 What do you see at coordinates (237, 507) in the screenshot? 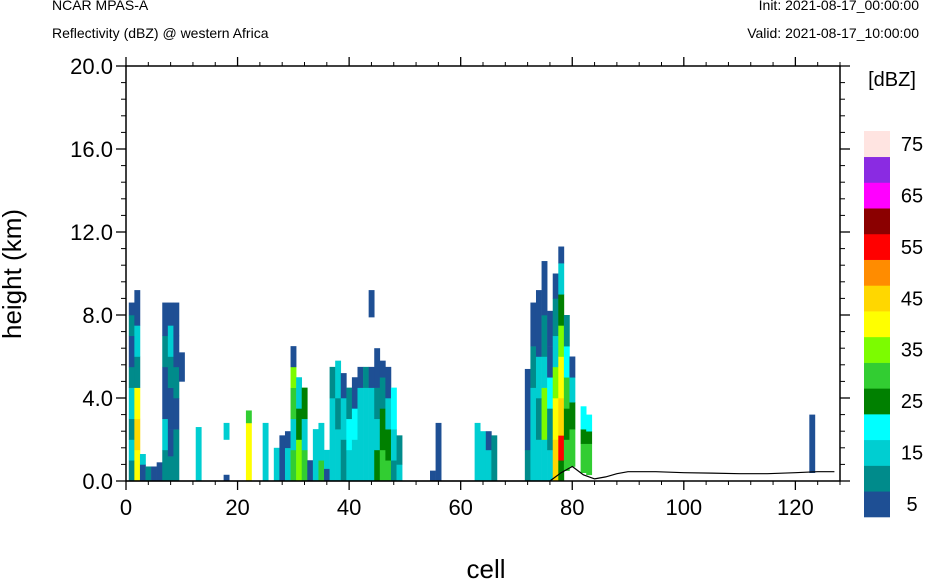
I see `x-tick-label: 20` at bounding box center [237, 507].